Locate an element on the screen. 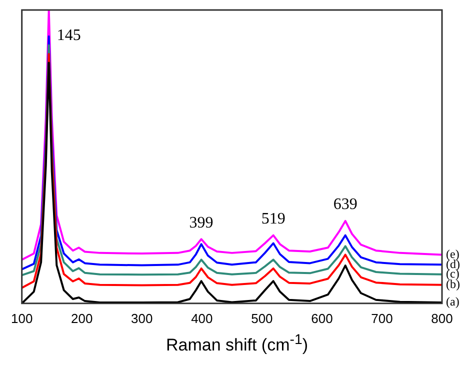 This screenshot has height=365, width=474. x-tick-label: 600 is located at coordinates (322, 318).